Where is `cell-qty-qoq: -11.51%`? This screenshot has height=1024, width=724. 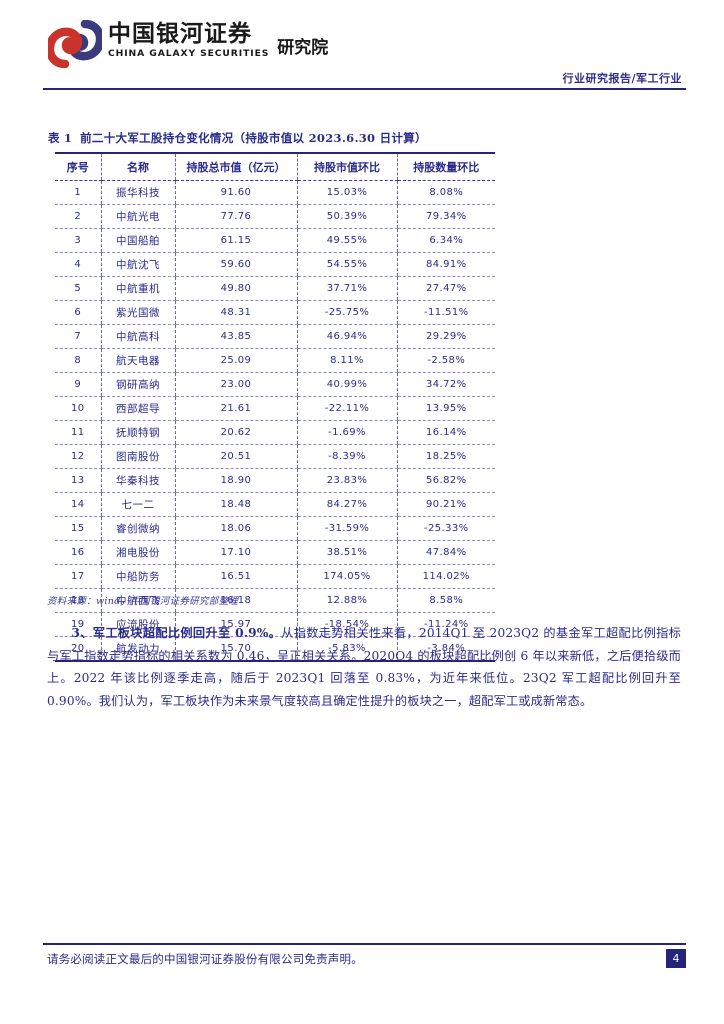 cell-qty-qoq: -11.51% is located at coordinates (445, 312).